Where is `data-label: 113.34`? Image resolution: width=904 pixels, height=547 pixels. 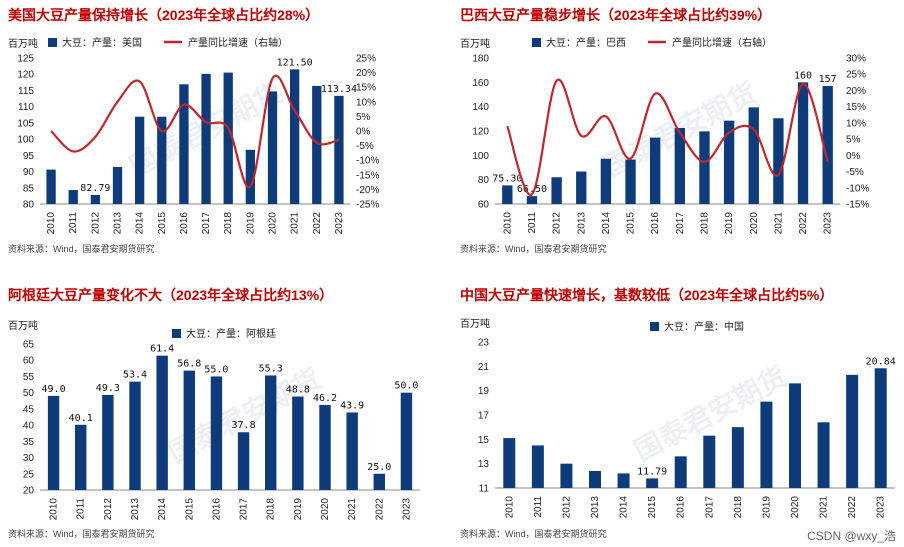 data-label: 113.34 is located at coordinates (339, 89).